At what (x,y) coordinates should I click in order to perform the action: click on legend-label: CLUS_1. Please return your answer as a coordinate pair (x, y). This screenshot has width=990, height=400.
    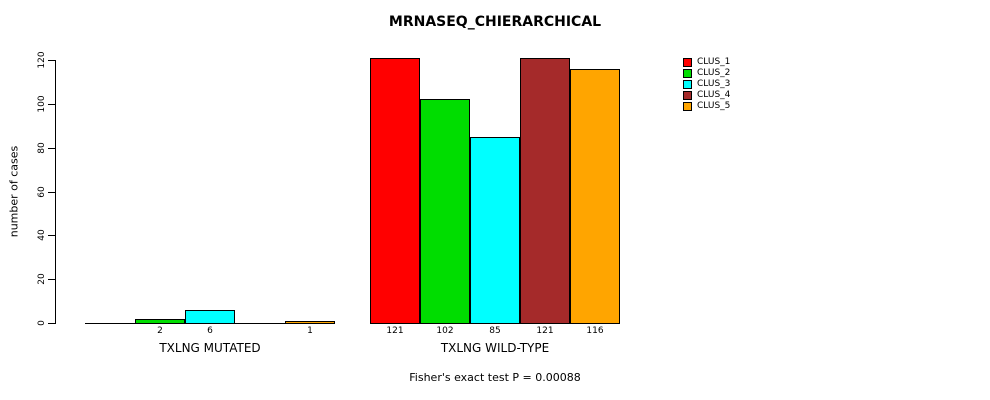
    Looking at the image, I should click on (714, 62).